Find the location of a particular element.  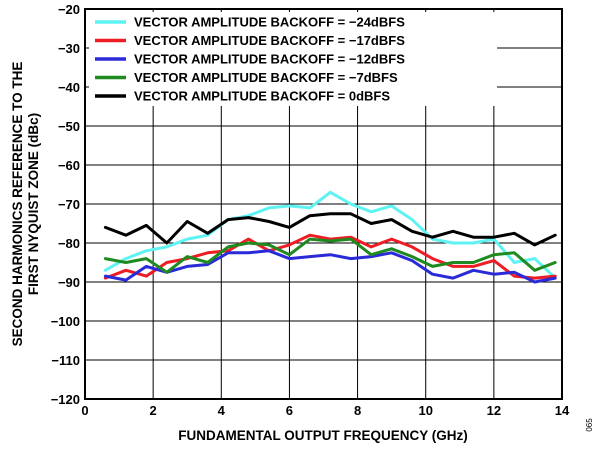

y-tick-label: −120 is located at coordinates (65, 399).